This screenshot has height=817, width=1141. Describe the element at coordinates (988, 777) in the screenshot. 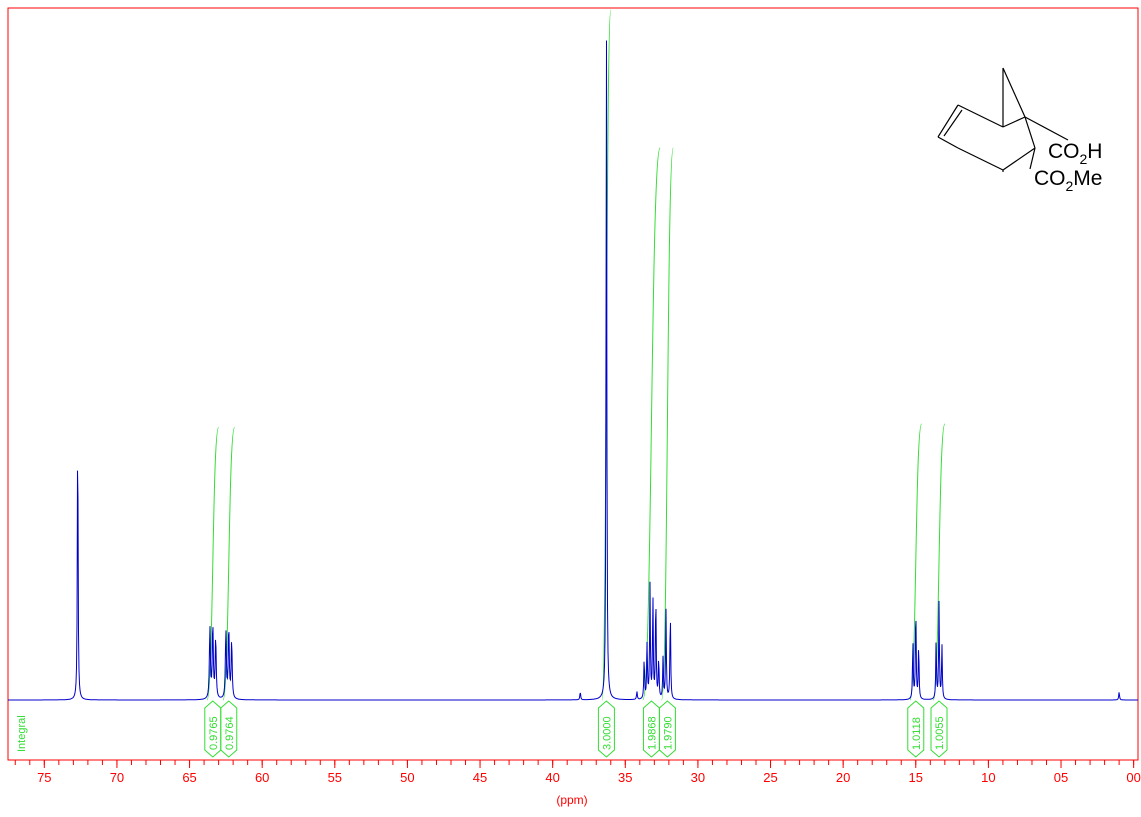

I see `x-tick-label: 10` at that location.